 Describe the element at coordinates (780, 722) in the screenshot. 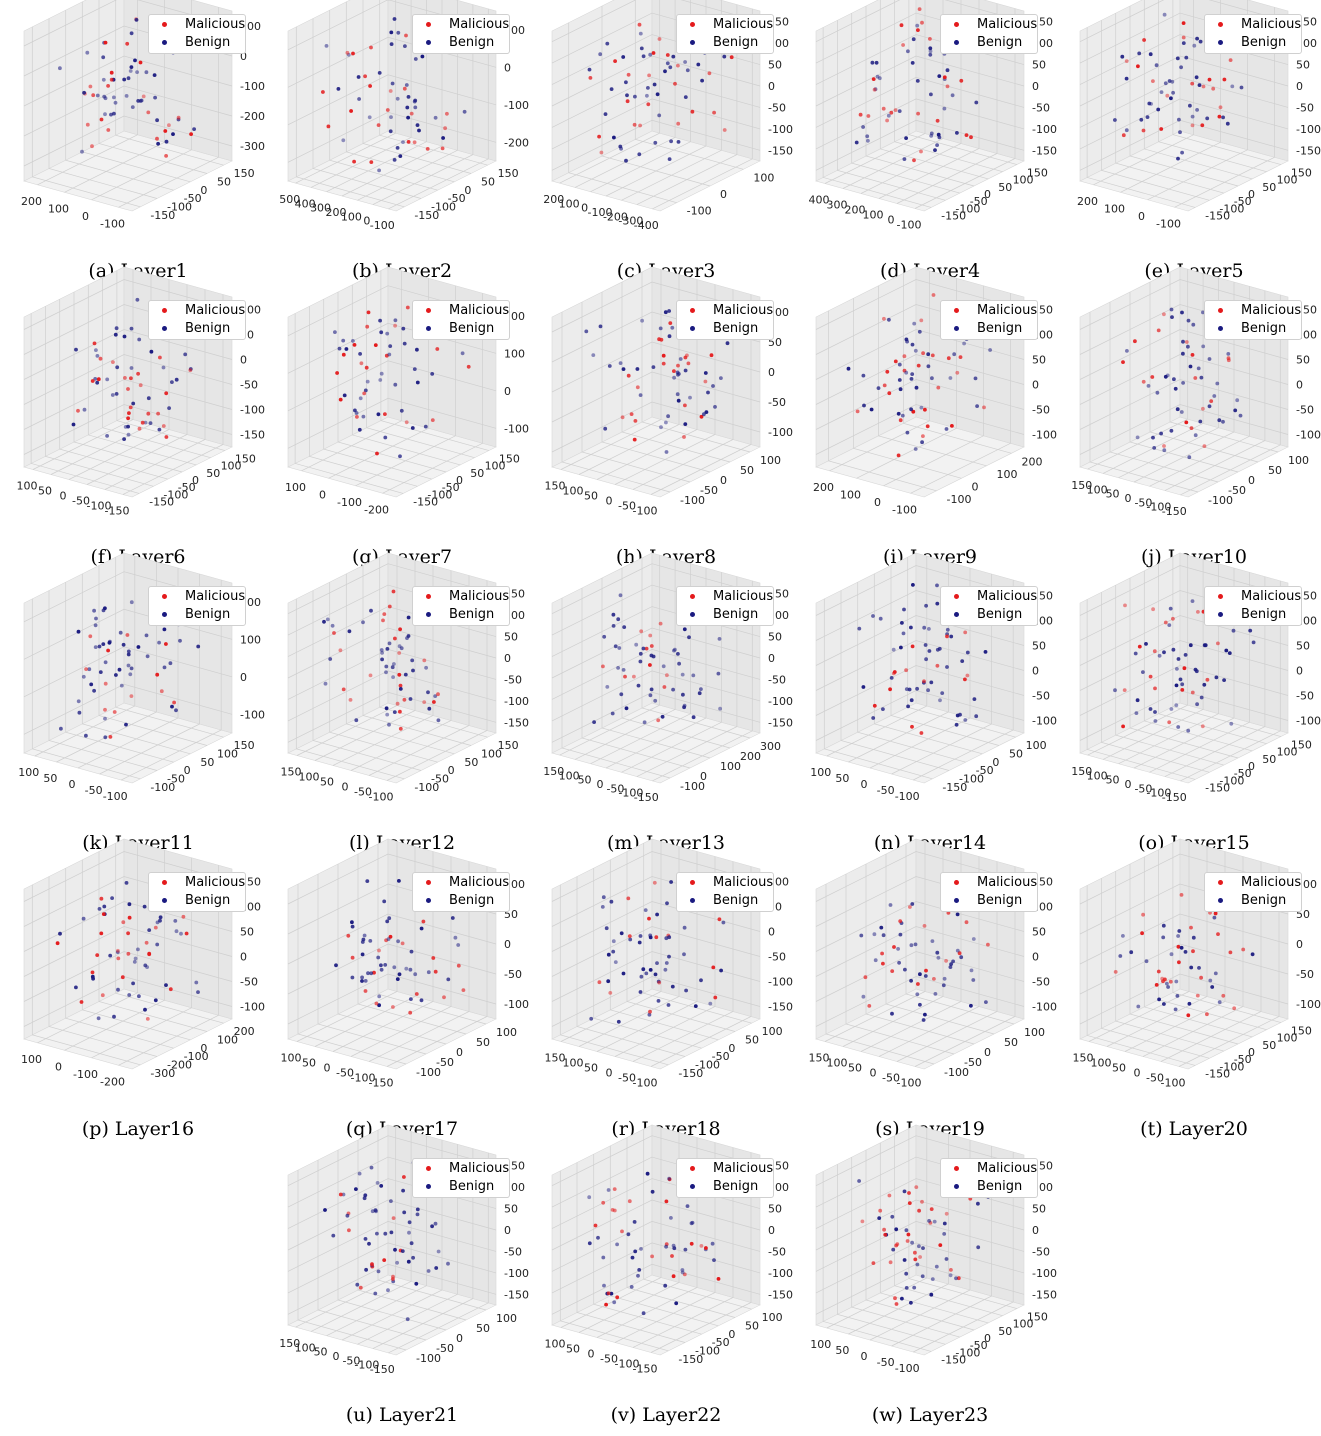

I see `z-tick-label: -150` at that location.